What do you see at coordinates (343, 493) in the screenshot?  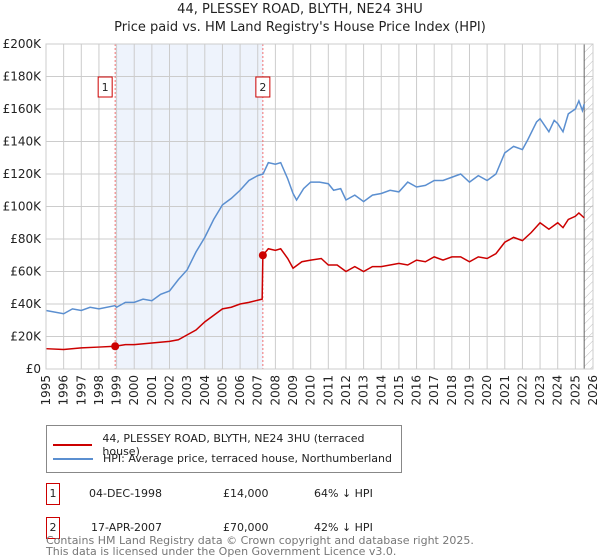 I see `transaction-hpi-diff: 64% ↓ HPI` at bounding box center [343, 493].